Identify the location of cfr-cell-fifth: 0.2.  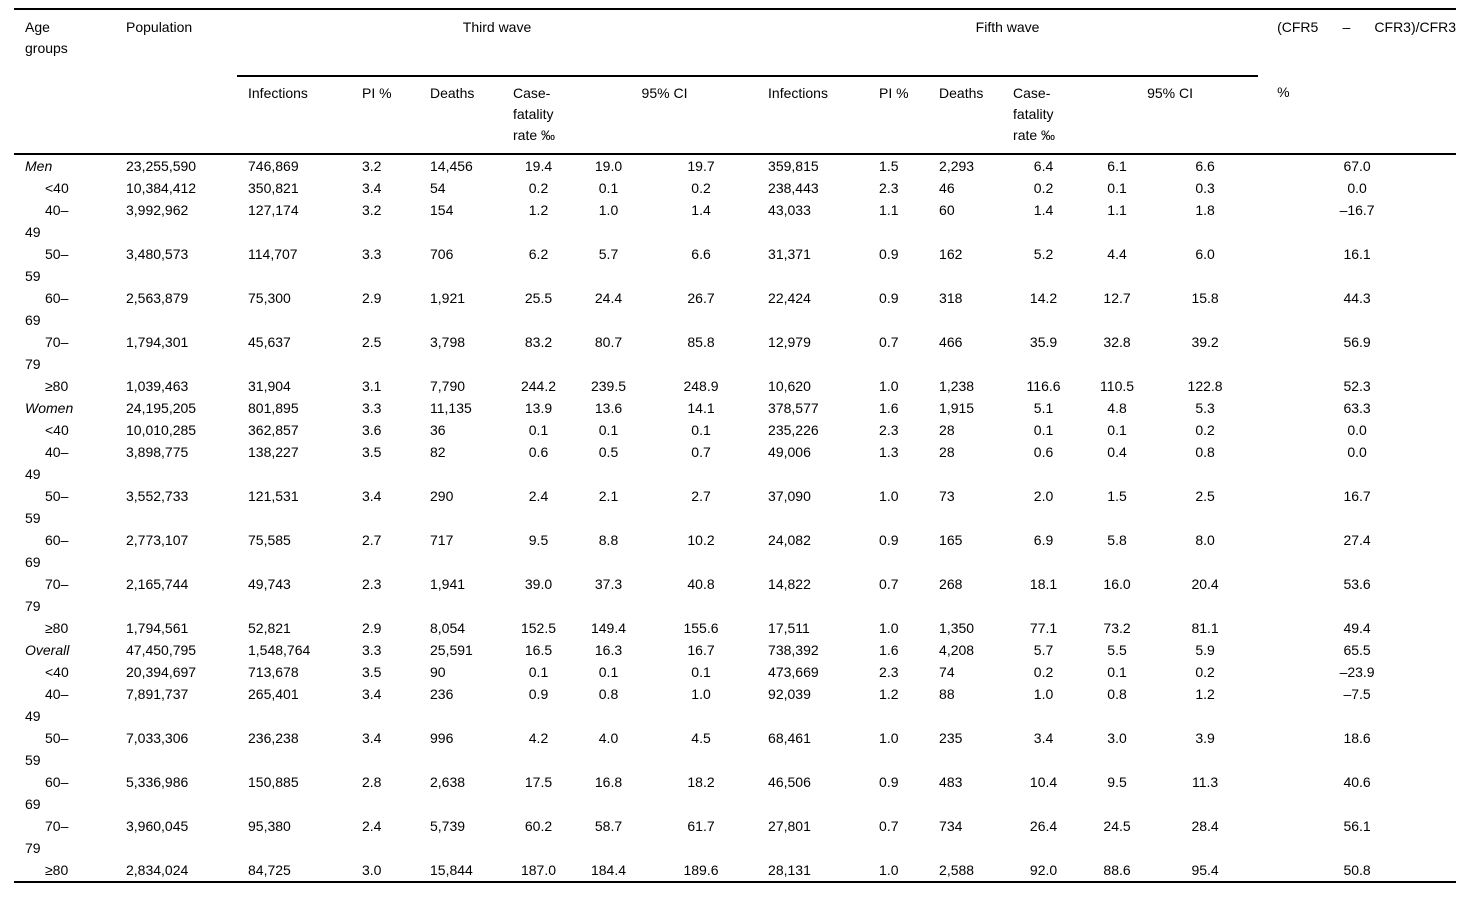
(1043, 188).